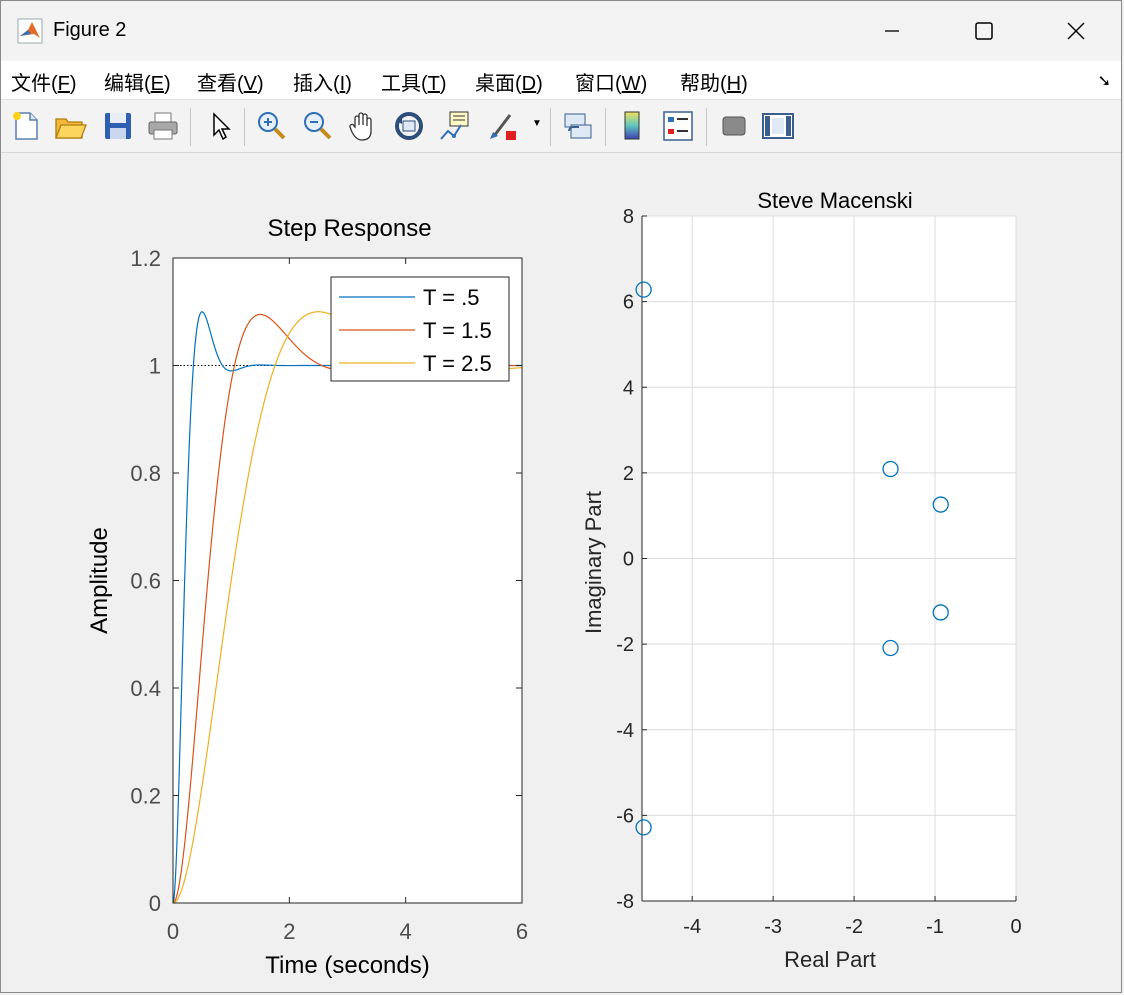  What do you see at coordinates (145, 688) in the screenshot?
I see `y-tick-label: 0.4` at bounding box center [145, 688].